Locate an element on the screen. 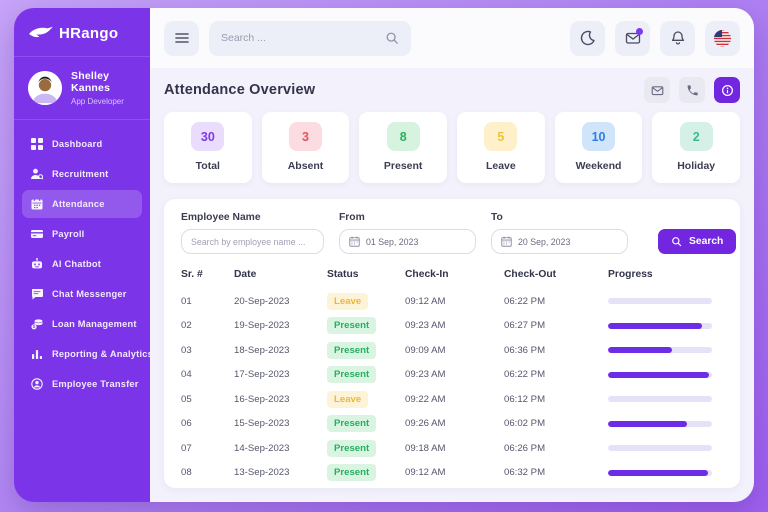  user-profile: Shelley Kannes App Developer is located at coordinates (82, 88).